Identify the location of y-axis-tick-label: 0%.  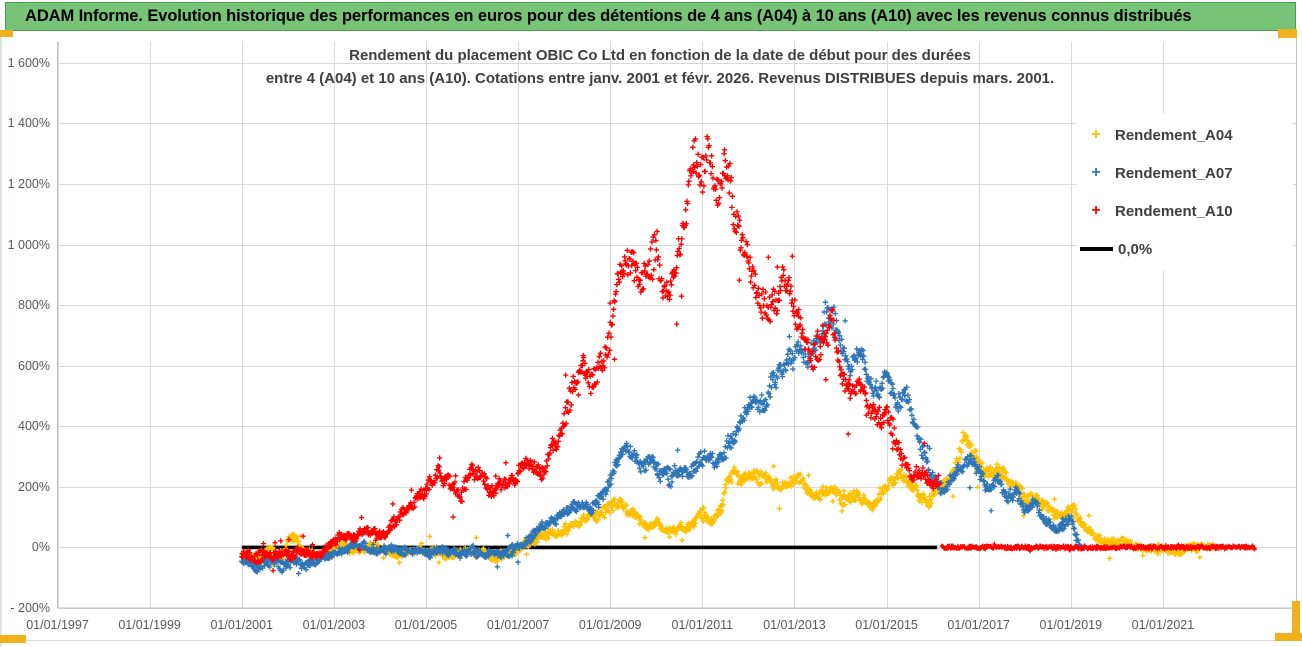
(40, 547).